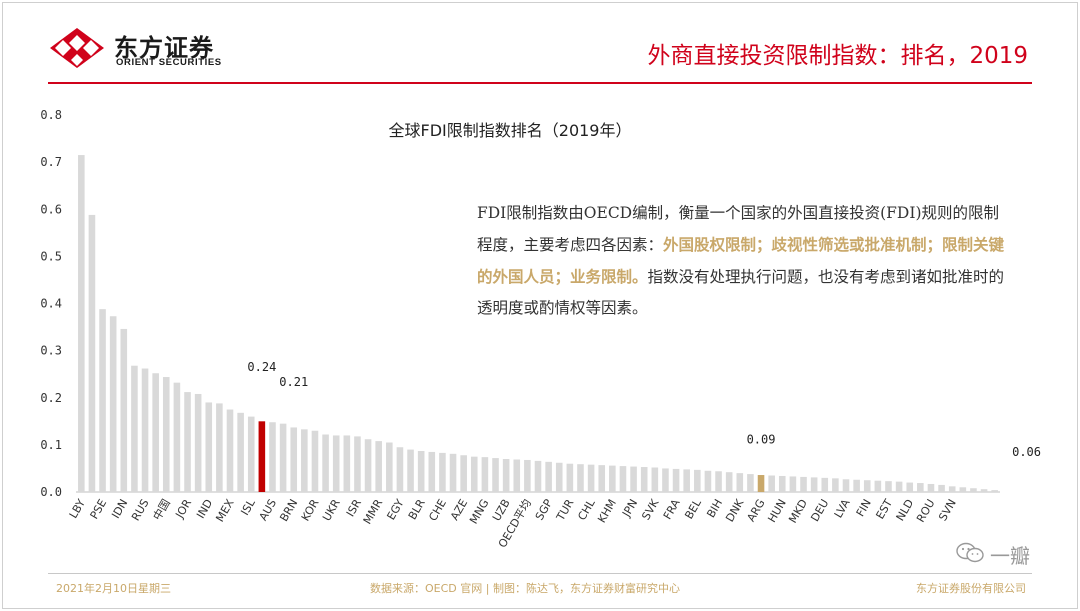  I want to click on x-tick-label: SGP, so click(544, 510).